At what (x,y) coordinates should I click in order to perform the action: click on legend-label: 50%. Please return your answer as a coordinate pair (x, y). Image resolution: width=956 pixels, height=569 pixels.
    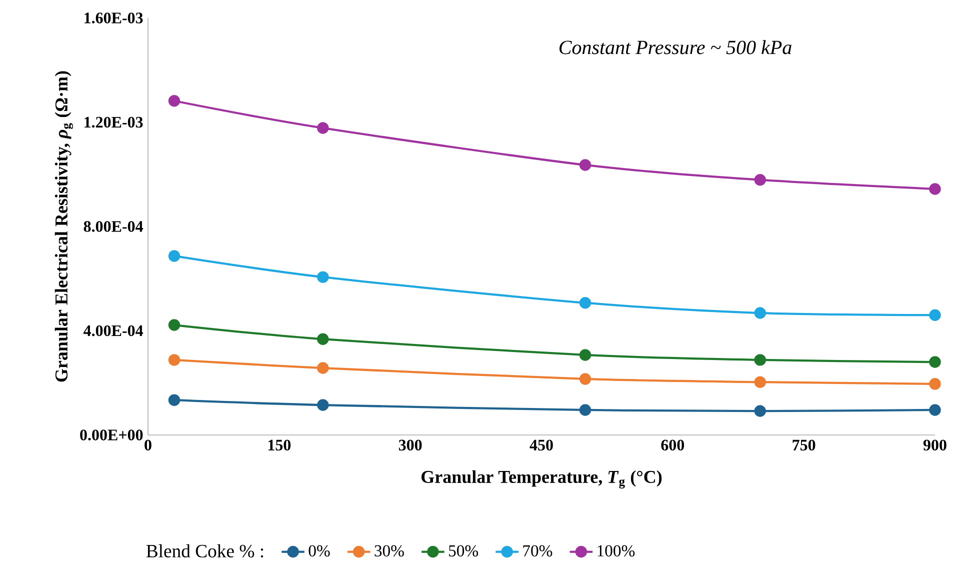
    Looking at the image, I should click on (463, 551).